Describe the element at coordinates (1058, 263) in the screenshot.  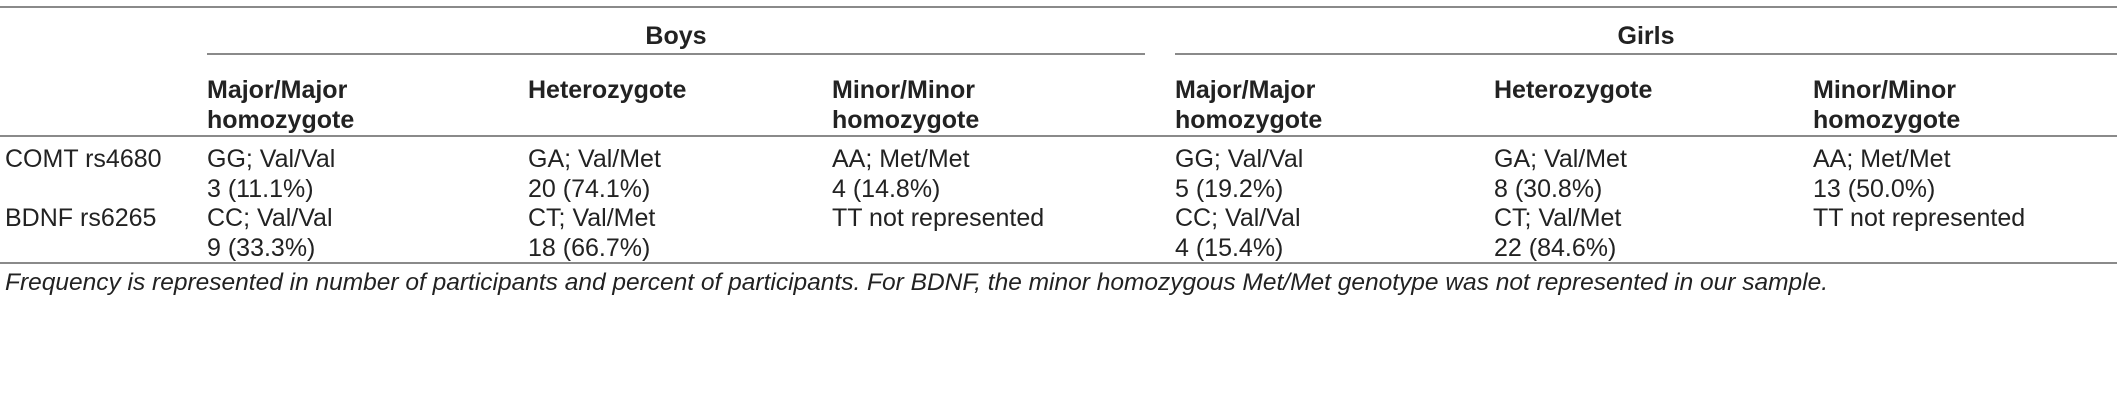
I see `table-bottom-rule` at that location.